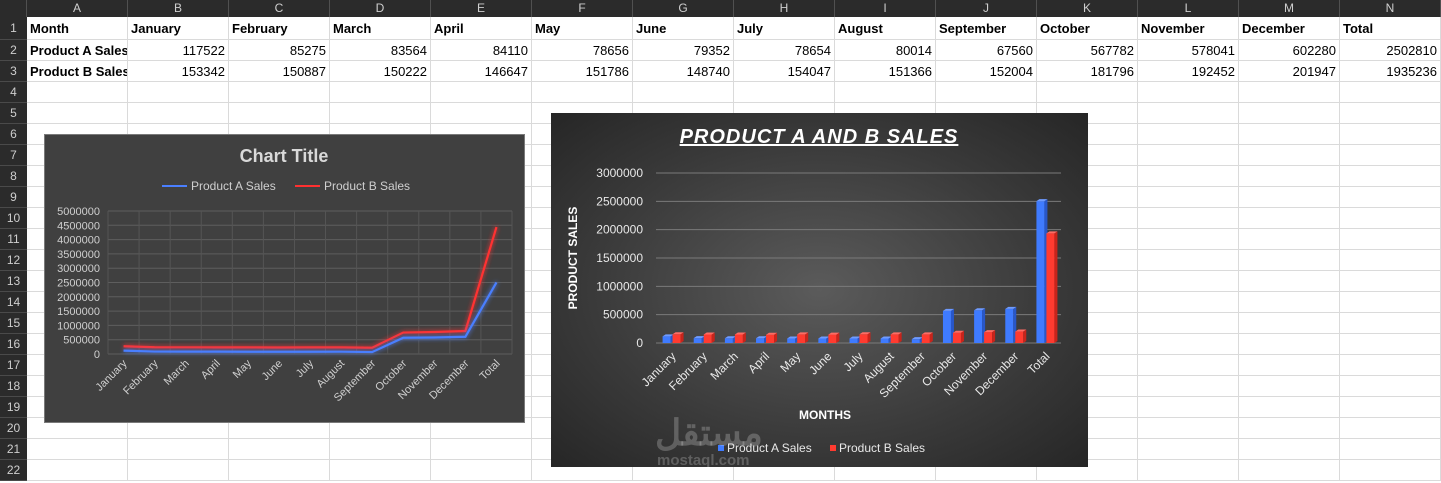 The width and height of the screenshot is (1441, 483). What do you see at coordinates (380, 28) in the screenshot?
I see `header-cell: March` at bounding box center [380, 28].